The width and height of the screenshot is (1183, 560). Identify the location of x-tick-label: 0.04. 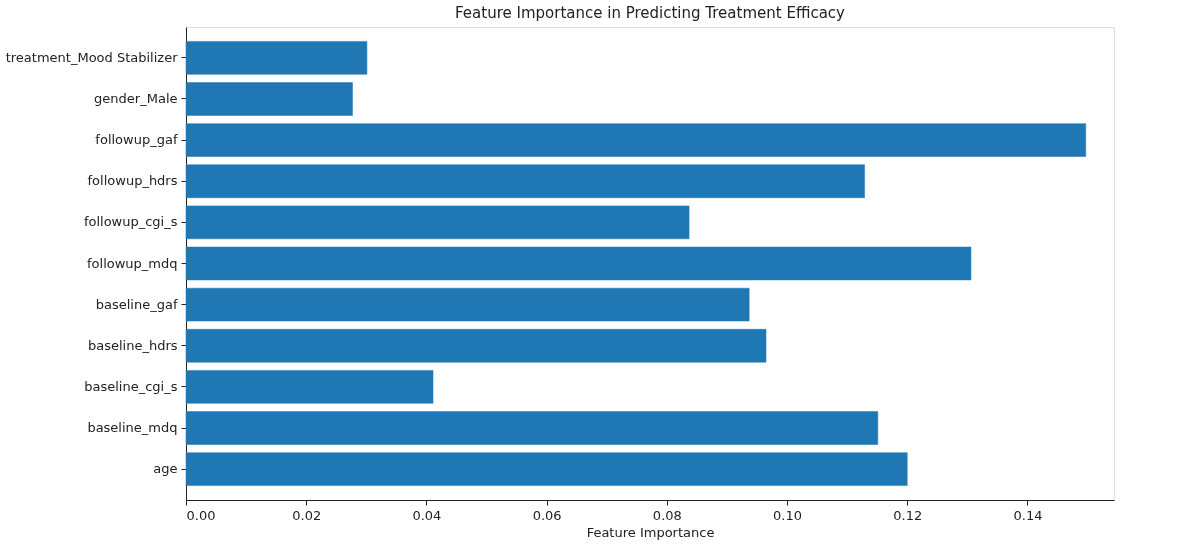
(427, 515).